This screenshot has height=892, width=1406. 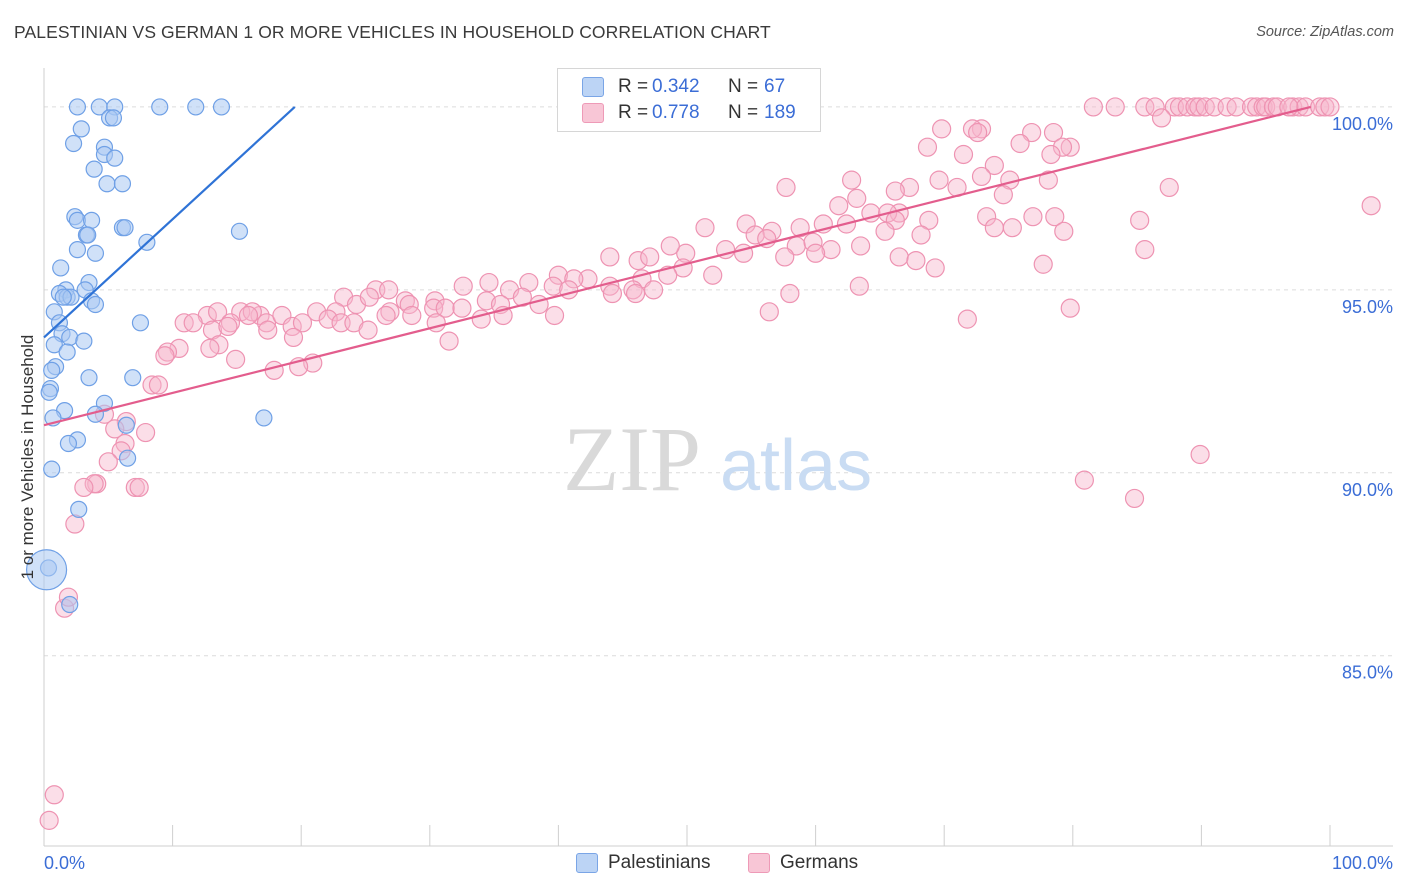 I want to click on palestinians-n-value: 67, so click(x=775, y=86).